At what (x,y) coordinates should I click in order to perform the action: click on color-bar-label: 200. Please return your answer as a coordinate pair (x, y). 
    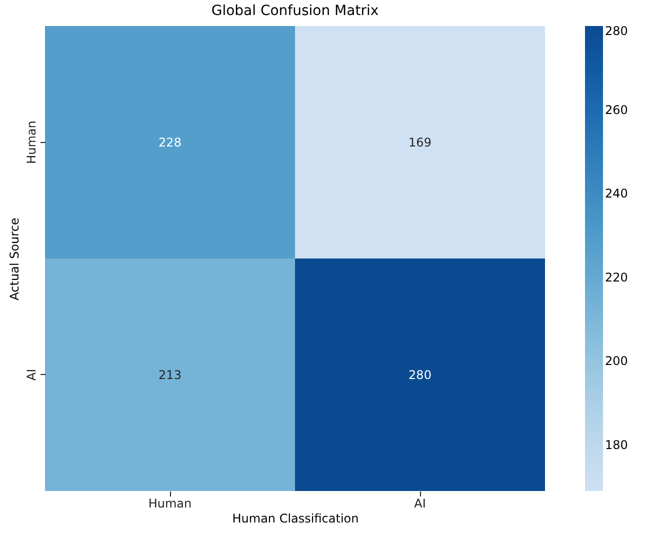
    Looking at the image, I should click on (616, 361).